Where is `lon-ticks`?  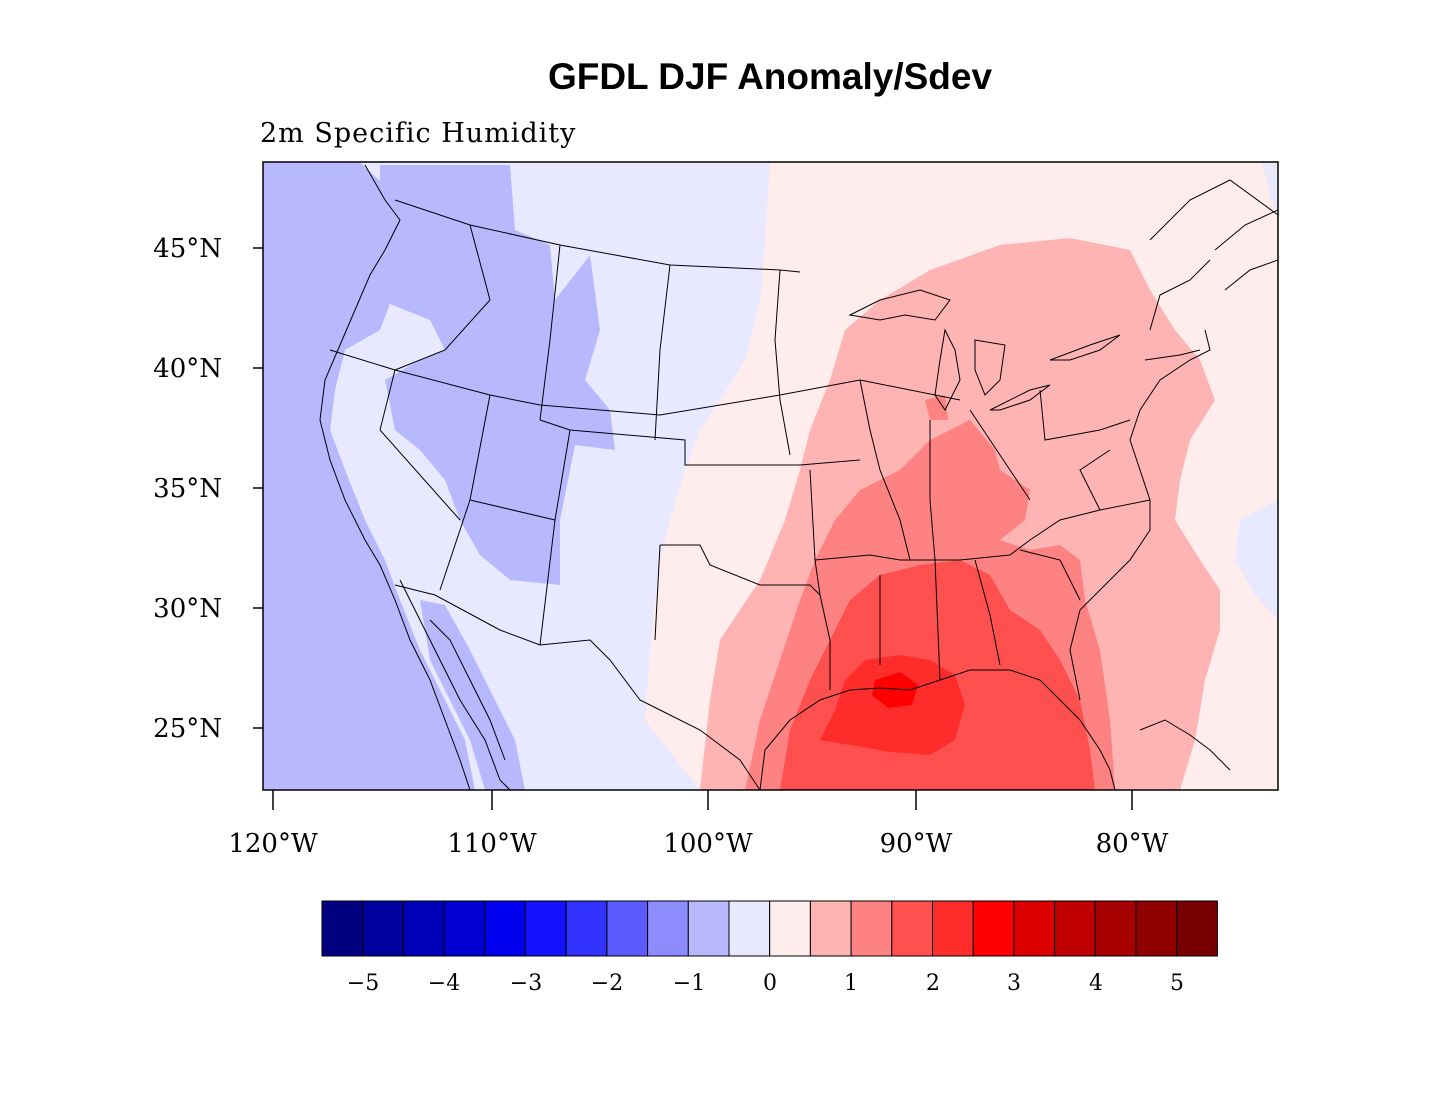
lon-ticks is located at coordinates (702, 800).